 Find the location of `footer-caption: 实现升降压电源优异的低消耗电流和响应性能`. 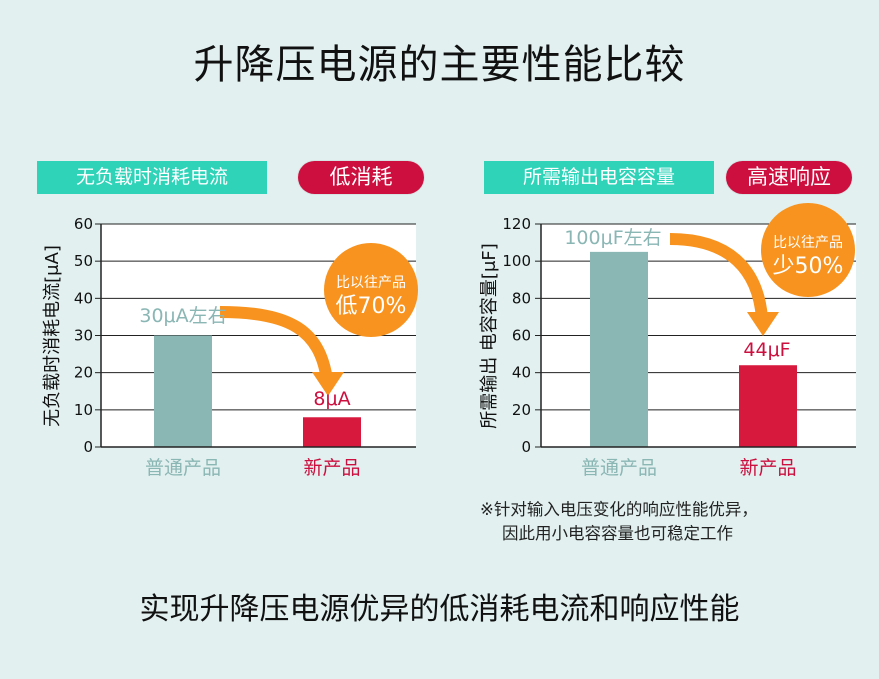

footer-caption: 实现升降压电源优异的低消耗电流和响应性能 is located at coordinates (439, 609).